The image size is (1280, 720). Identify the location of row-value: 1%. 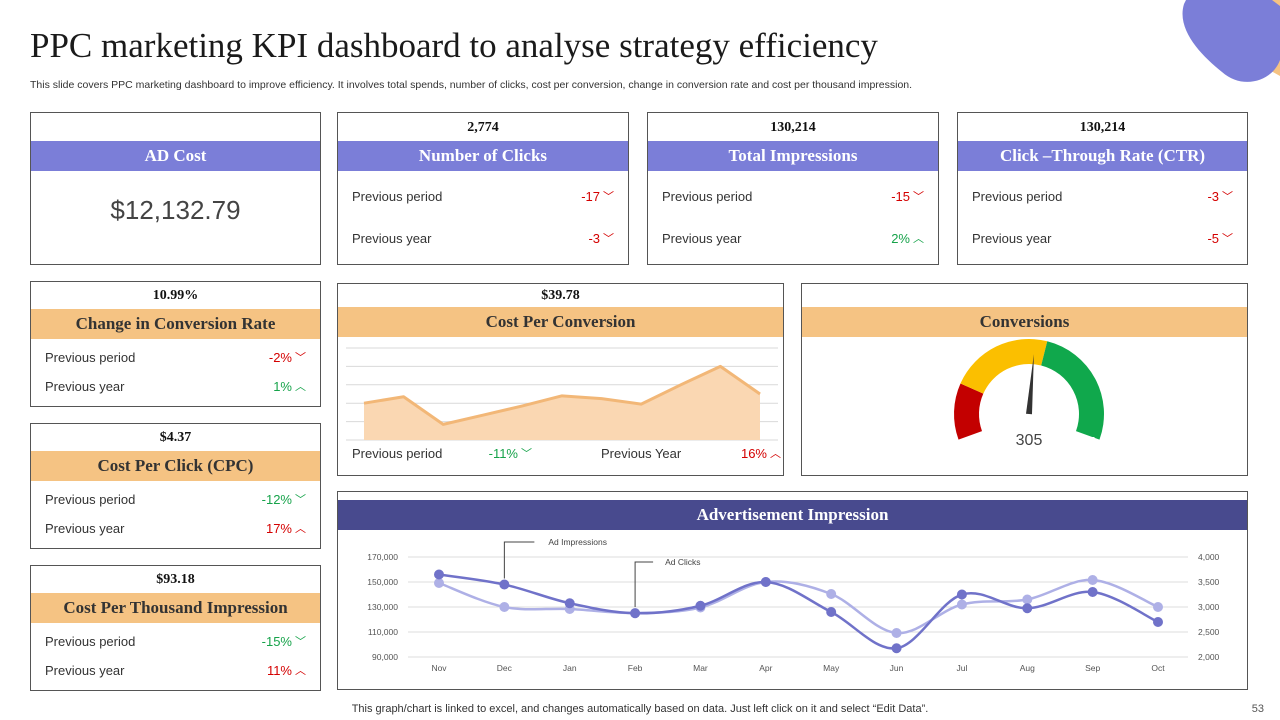
(282, 386).